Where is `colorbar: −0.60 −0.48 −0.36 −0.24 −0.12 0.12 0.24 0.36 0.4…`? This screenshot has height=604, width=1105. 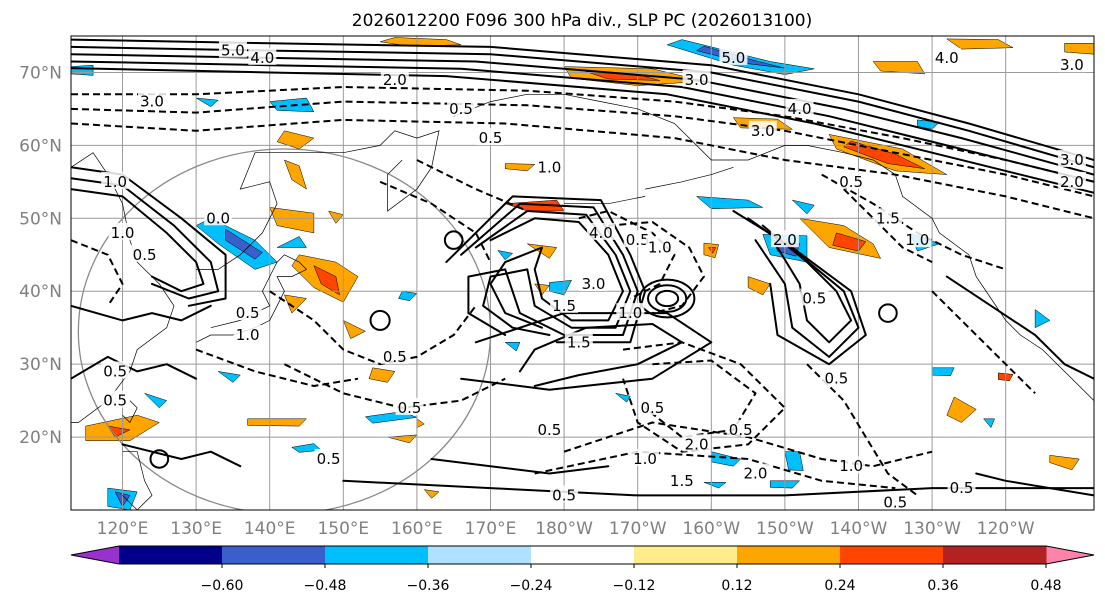 colorbar: −0.60 −0.48 −0.36 −0.24 −0.12 0.12 0.24 0.36 0.4… is located at coordinates (582, 569).